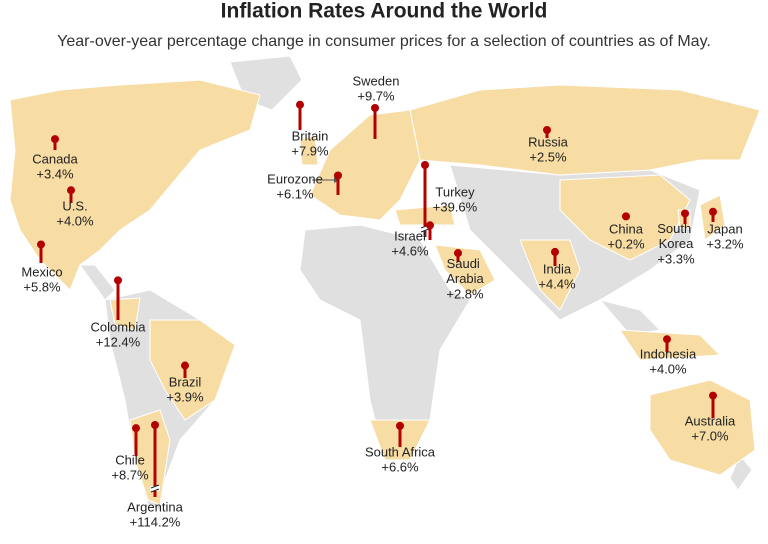 This screenshot has width=768, height=544. I want to click on country-name-line: South, so click(676, 228).